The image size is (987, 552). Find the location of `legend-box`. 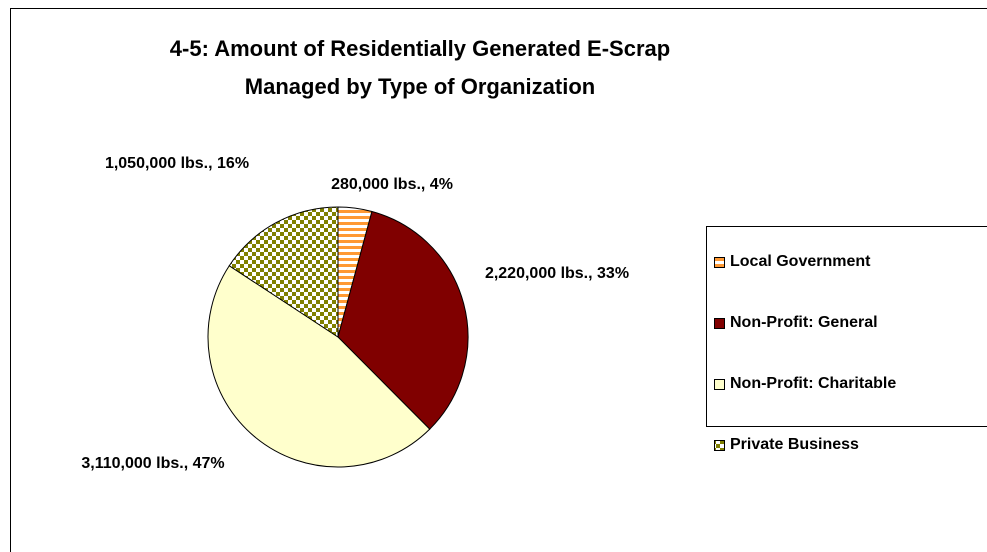

legend-box is located at coordinates (846, 326).